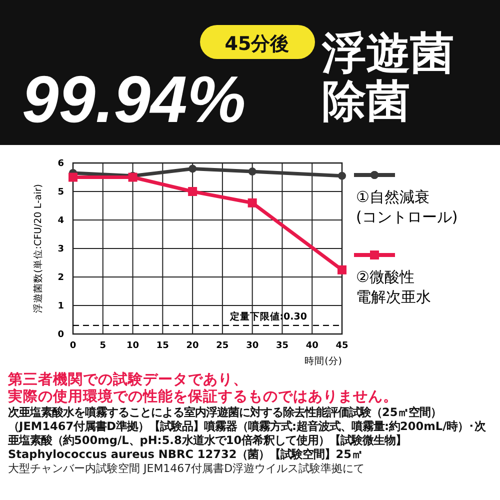 The image size is (500, 500). What do you see at coordinates (103, 346) in the screenshot?
I see `x-tick-label: 5` at bounding box center [103, 346].